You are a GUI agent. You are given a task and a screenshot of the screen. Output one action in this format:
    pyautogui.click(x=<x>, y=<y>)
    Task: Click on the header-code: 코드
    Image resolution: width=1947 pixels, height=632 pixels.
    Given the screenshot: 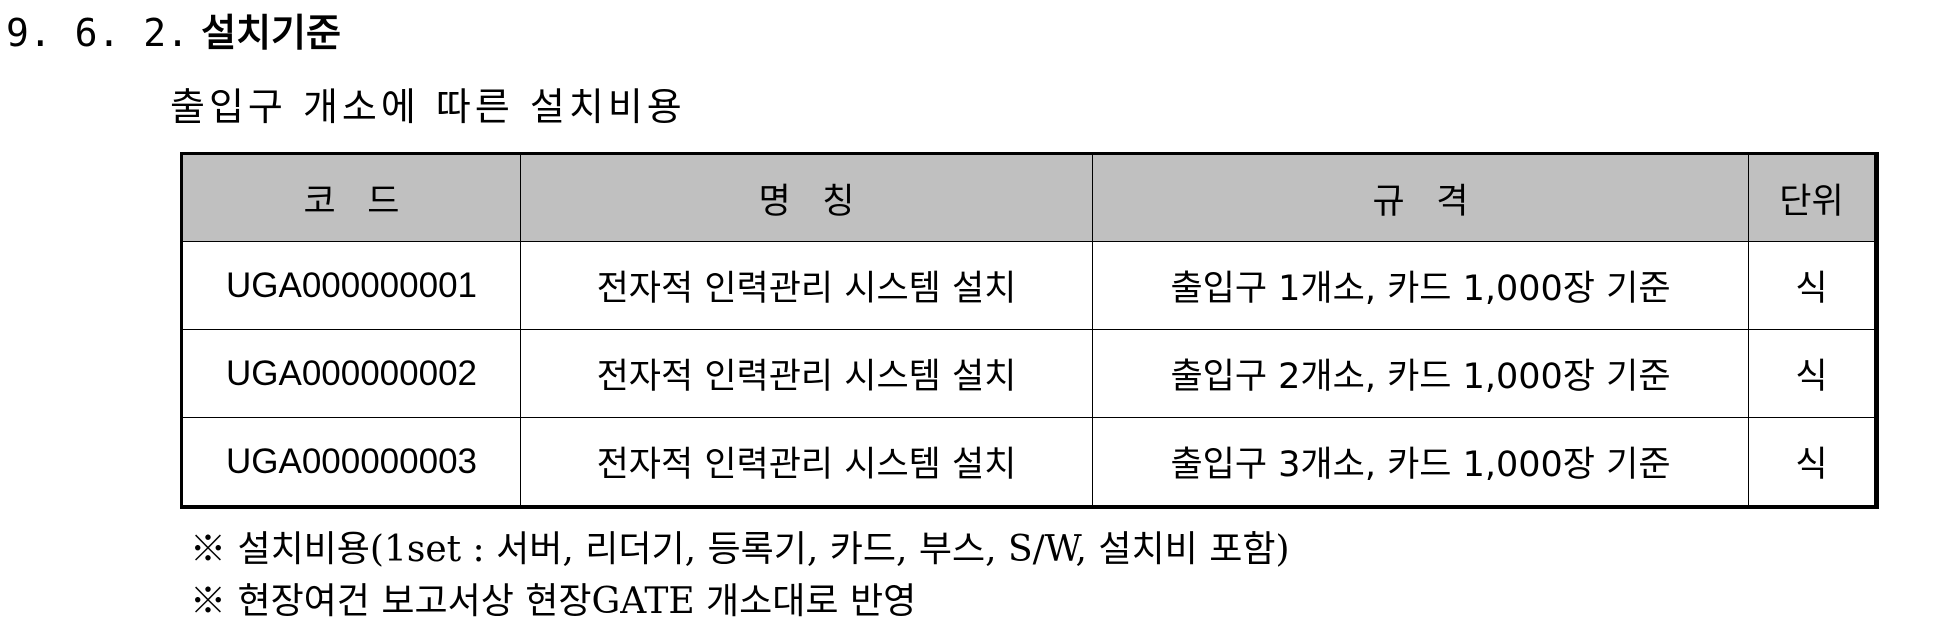 What is the action you would take?
    pyautogui.click(x=351, y=197)
    